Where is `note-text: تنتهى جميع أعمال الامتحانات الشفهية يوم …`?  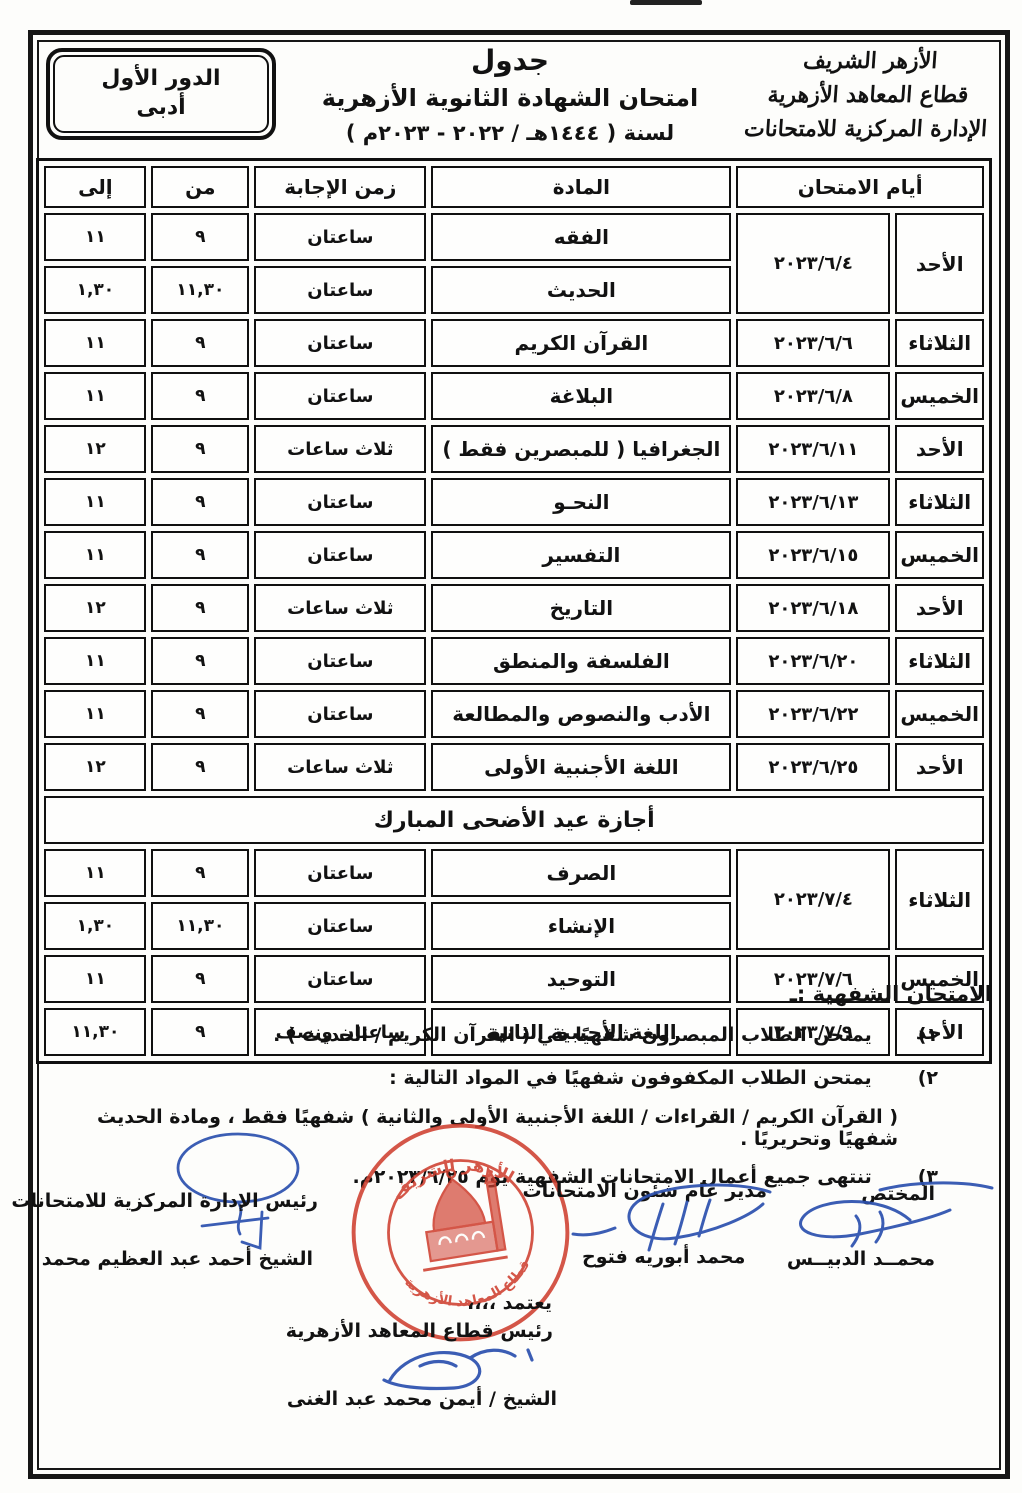 note-text: تنتهى جميع أعمال الامتحانات الشفهية يوم … is located at coordinates (612, 1177).